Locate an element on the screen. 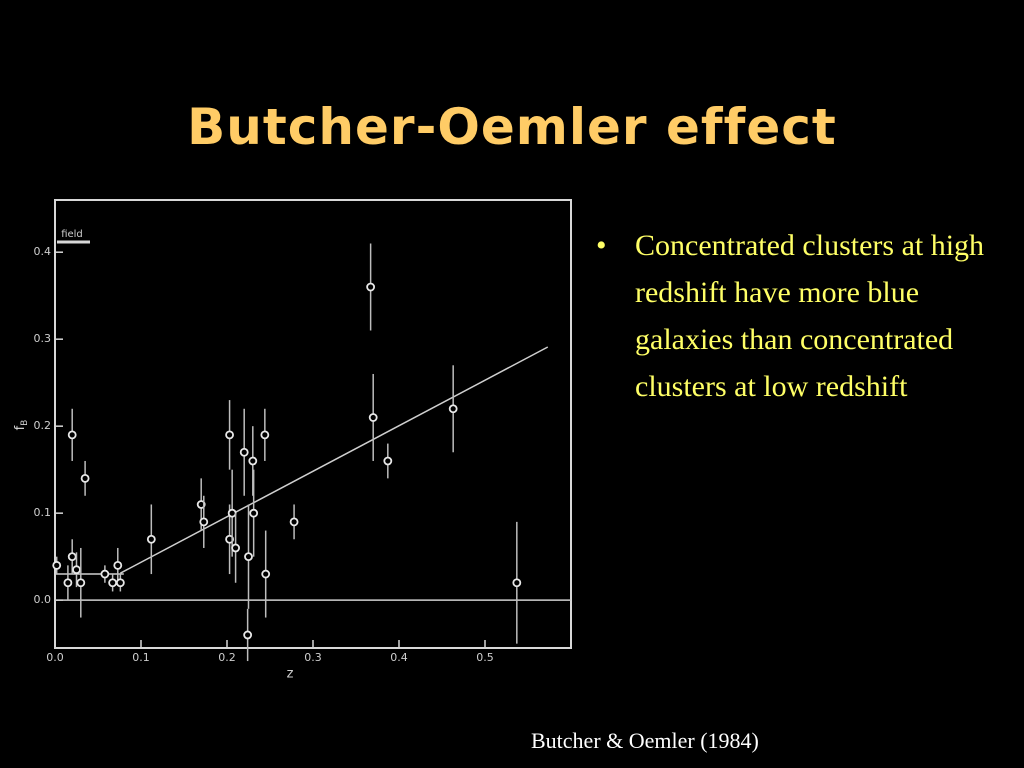  x-tick-label: 0.0 is located at coordinates (55, 657).